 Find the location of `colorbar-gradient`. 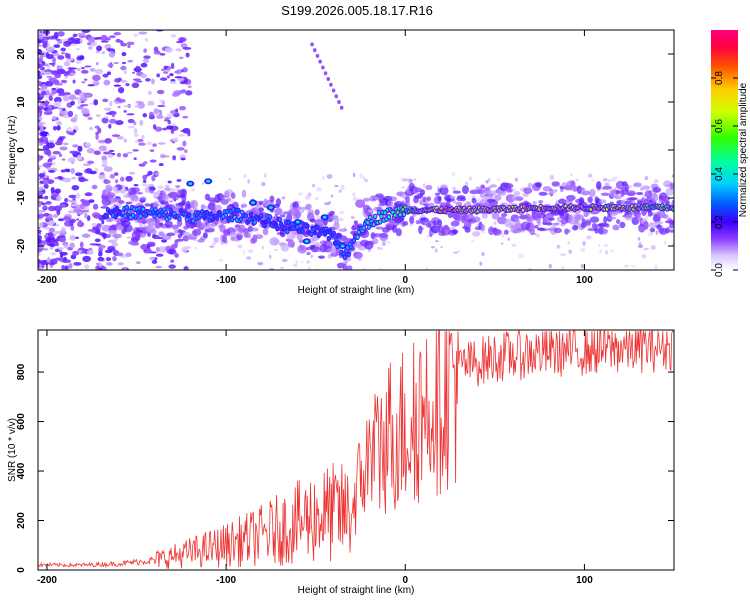

colorbar-gradient is located at coordinates (724, 150).